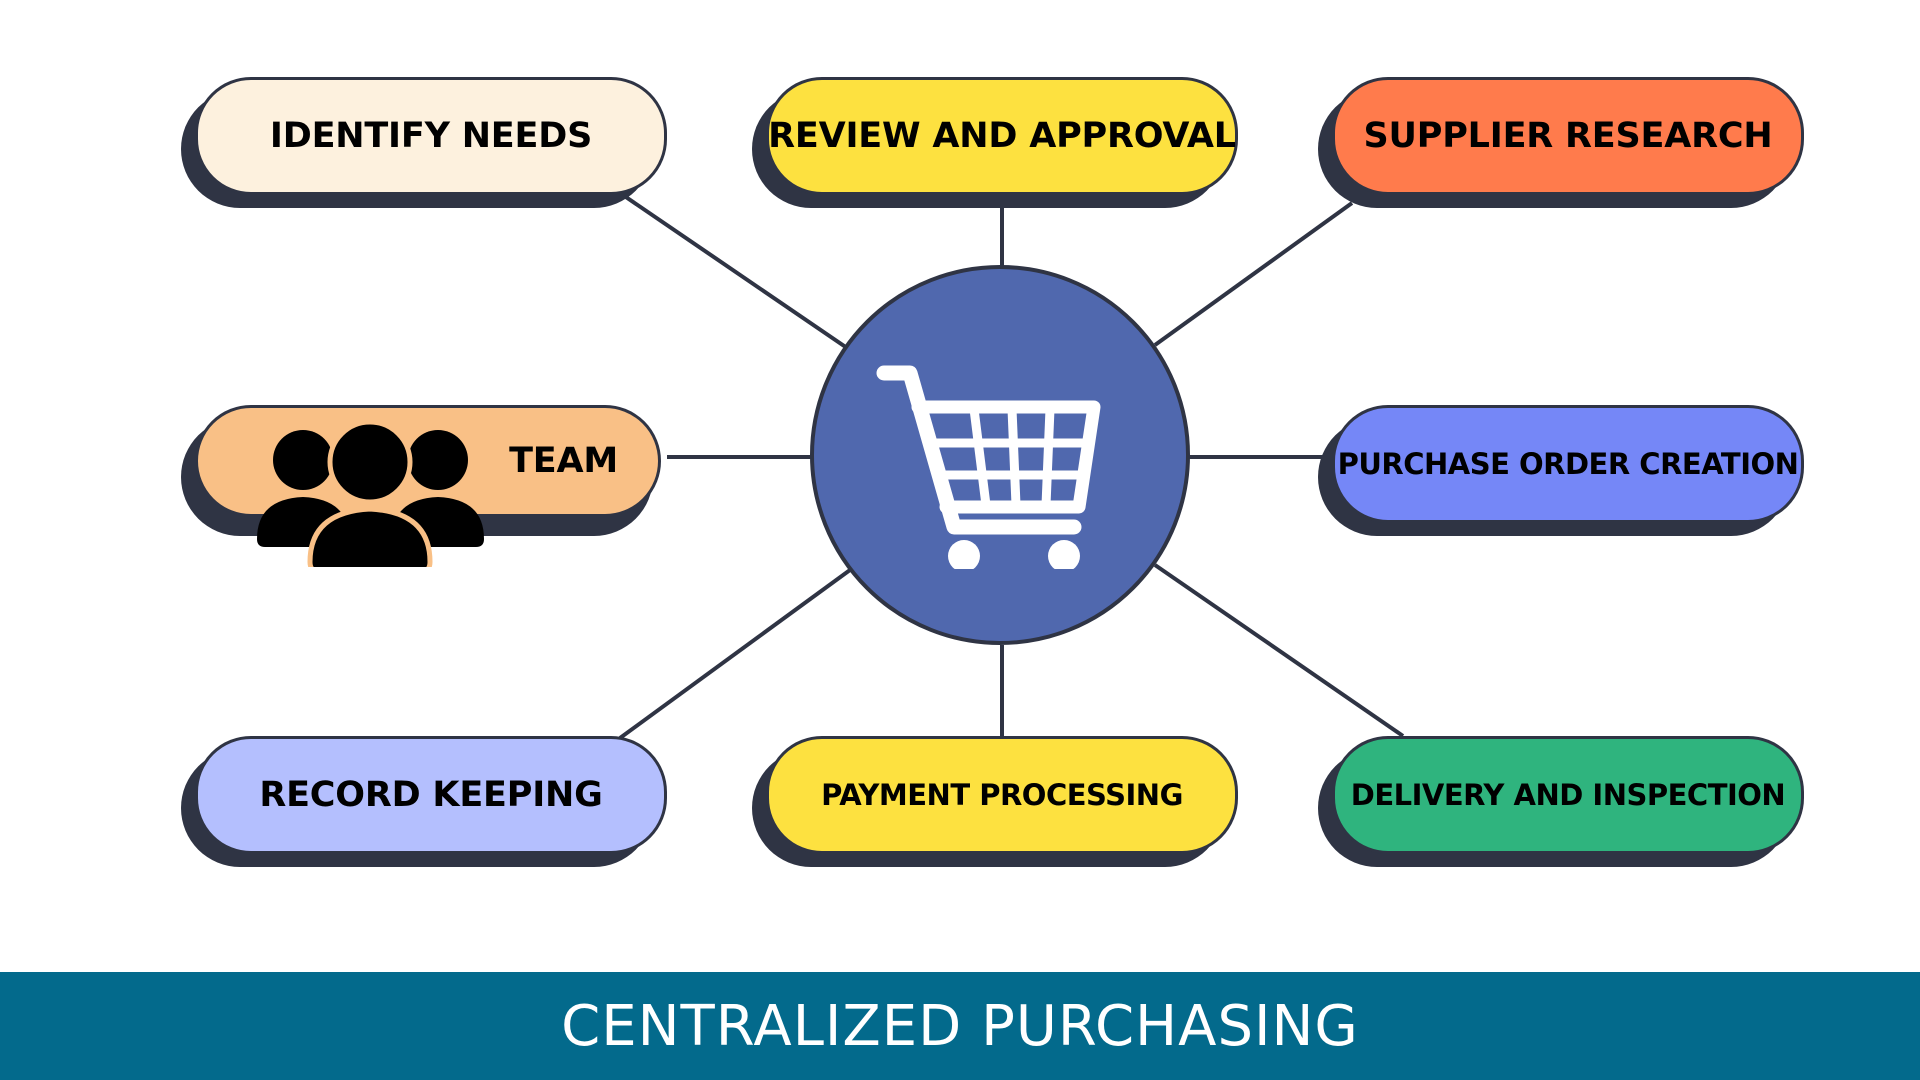  I want to click on node-label: PAYMENT PROCESSING, so click(1002, 795).